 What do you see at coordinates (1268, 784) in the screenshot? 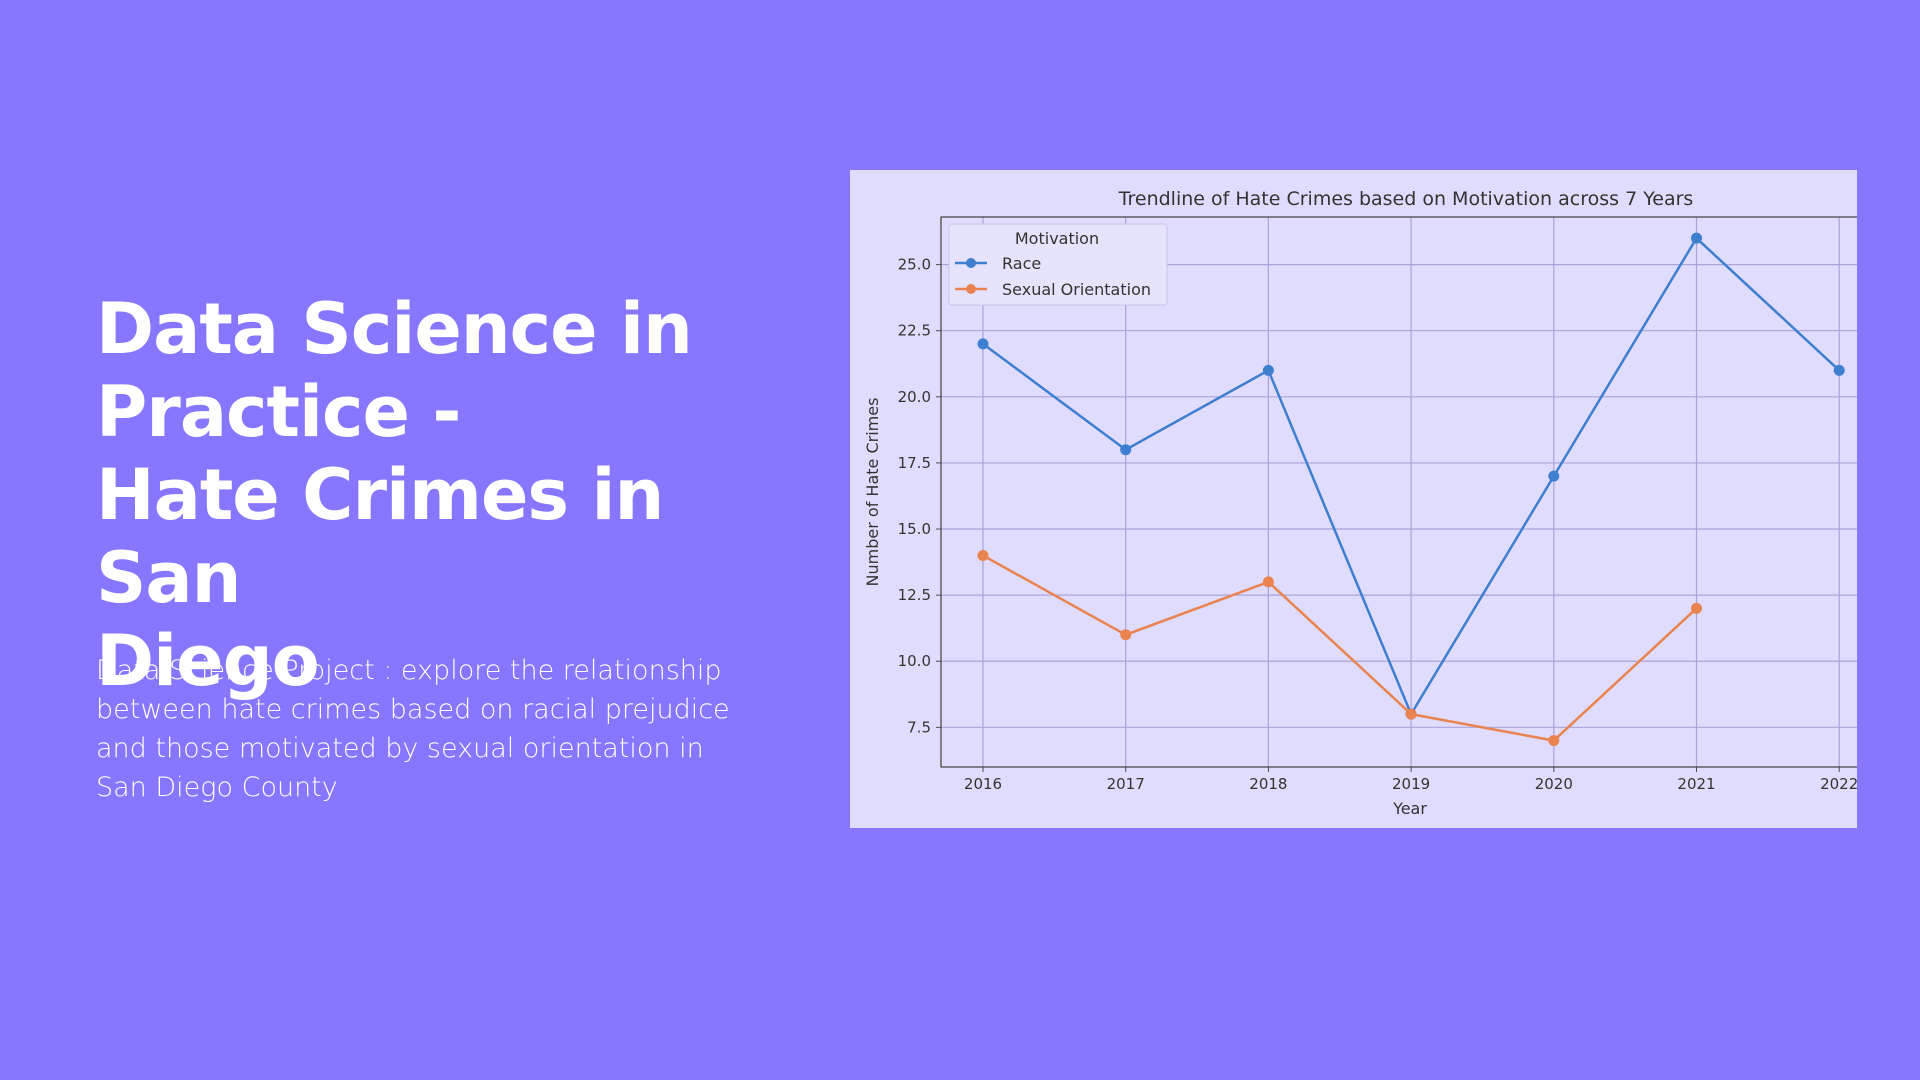
I see `x-tick-label: 2018` at bounding box center [1268, 784].